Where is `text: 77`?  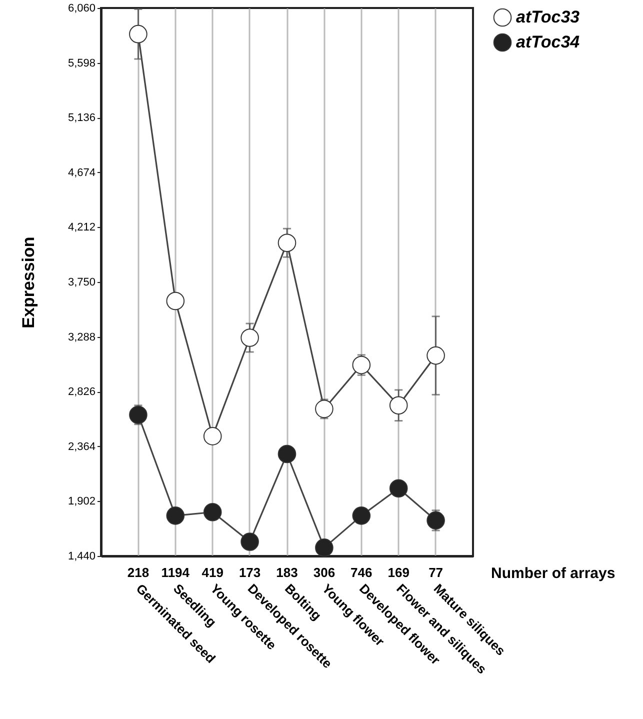
text: 77 is located at coordinates (436, 572).